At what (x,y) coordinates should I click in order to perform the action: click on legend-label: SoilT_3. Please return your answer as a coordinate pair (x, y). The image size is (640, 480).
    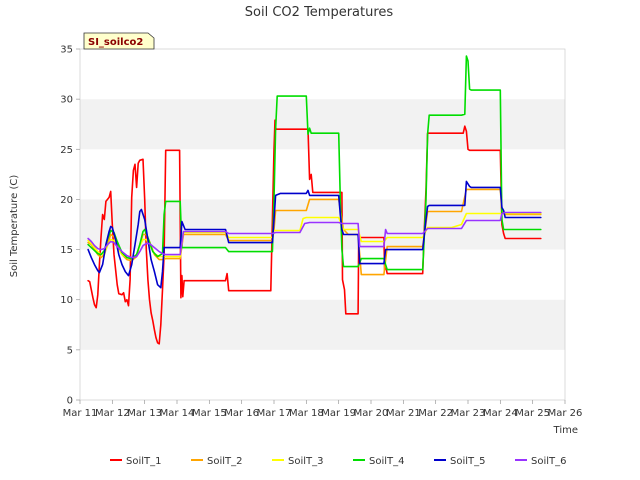
    Looking at the image, I should click on (306, 461).